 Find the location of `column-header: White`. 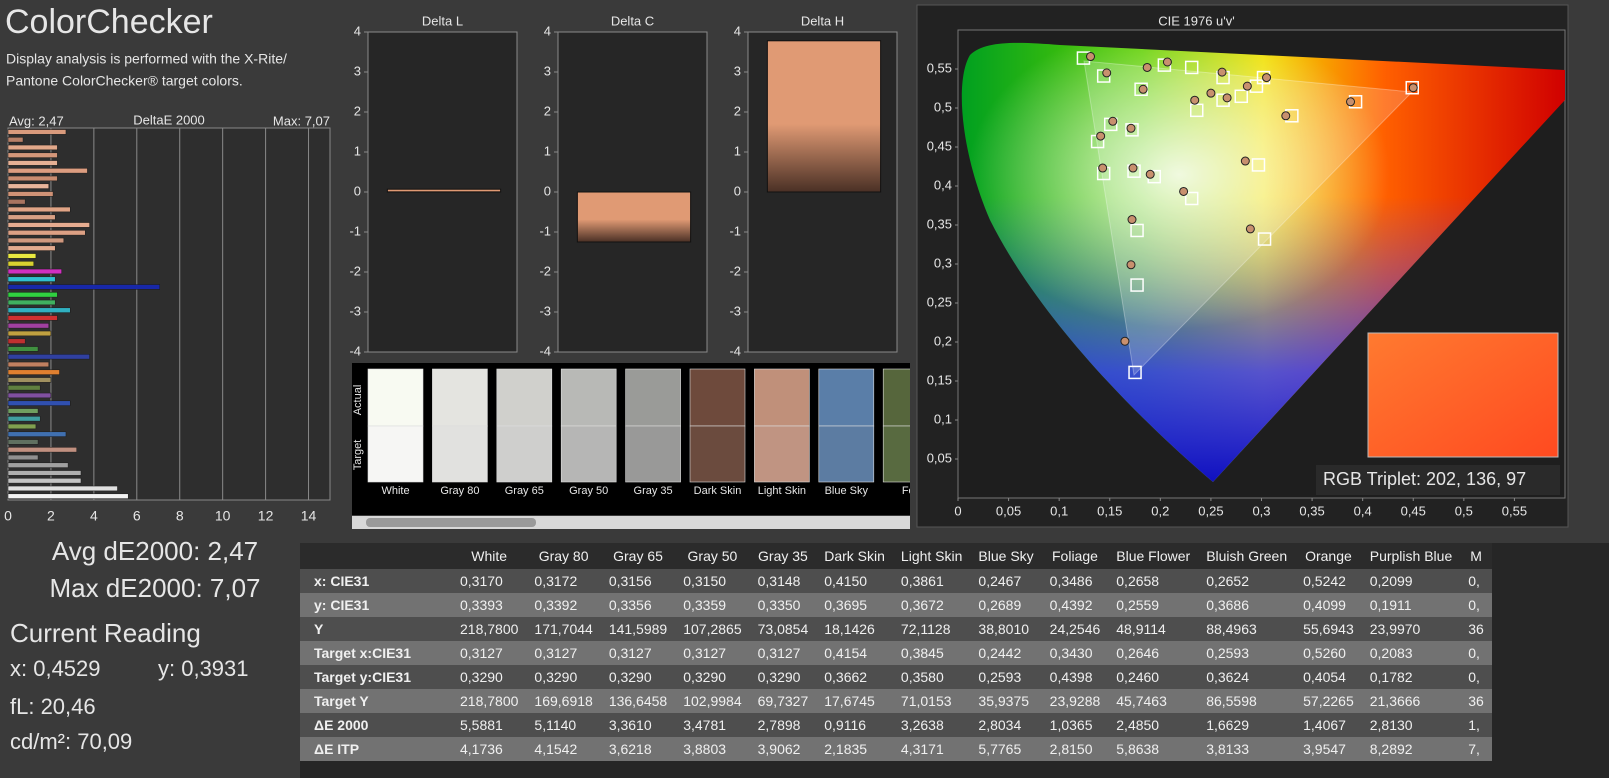

column-header: White is located at coordinates (489, 556).